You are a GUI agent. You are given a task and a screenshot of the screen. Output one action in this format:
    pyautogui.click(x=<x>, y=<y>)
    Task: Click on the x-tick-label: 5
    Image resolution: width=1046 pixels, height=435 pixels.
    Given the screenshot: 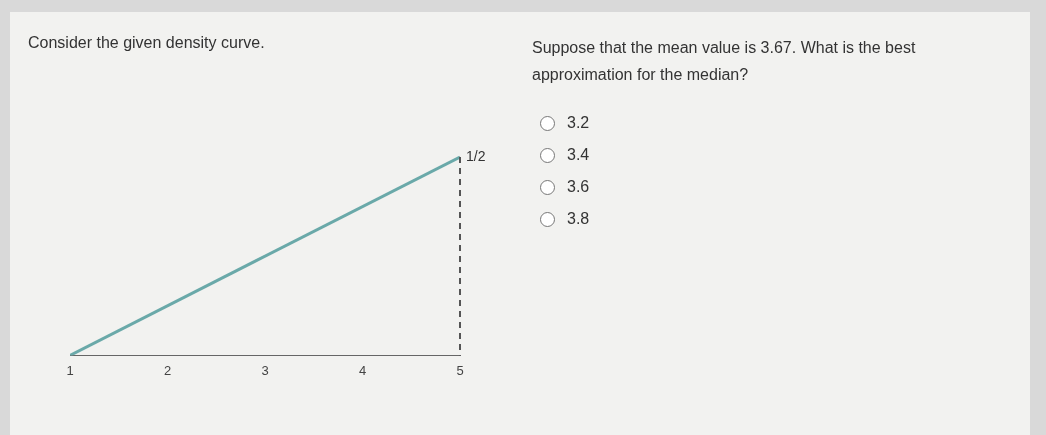 What is the action you would take?
    pyautogui.click(x=460, y=370)
    